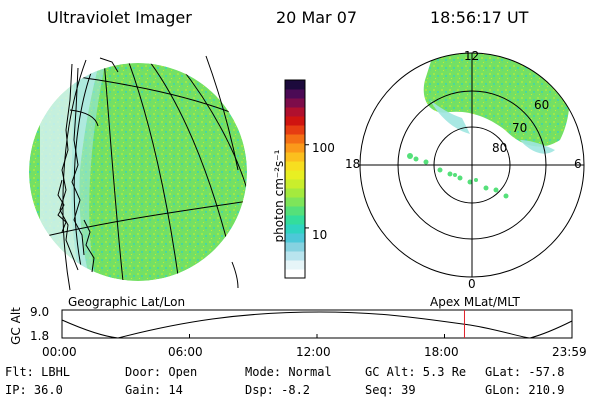 This screenshot has height=400, width=600. Describe the element at coordinates (500, 148) in the screenshot. I see `mlat-label-80: 80` at that location.